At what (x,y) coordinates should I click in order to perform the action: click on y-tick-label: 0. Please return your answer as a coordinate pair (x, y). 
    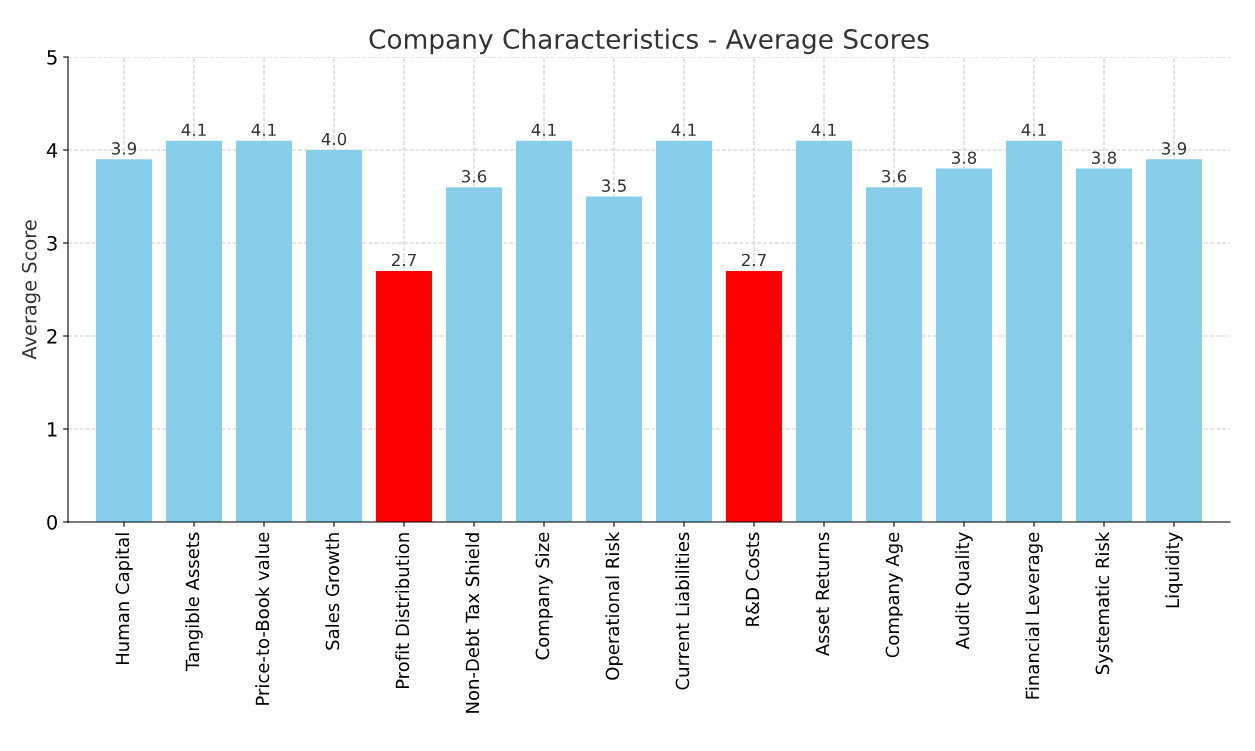
    Looking at the image, I should click on (52, 522).